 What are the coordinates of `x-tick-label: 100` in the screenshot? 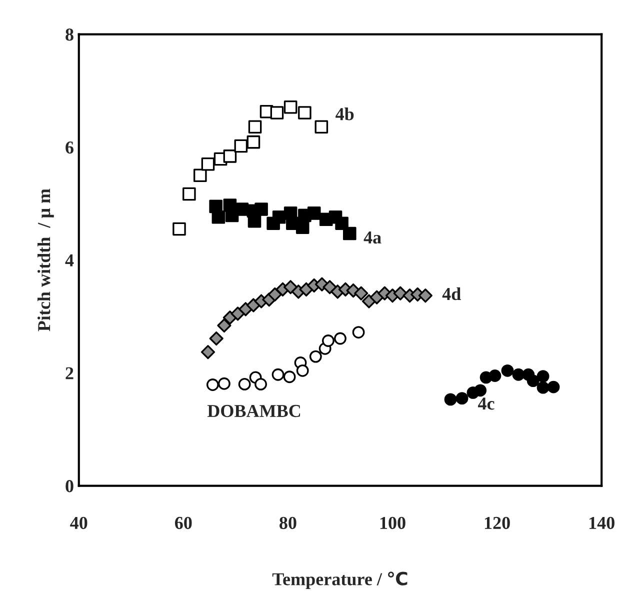 It's located at (393, 523).